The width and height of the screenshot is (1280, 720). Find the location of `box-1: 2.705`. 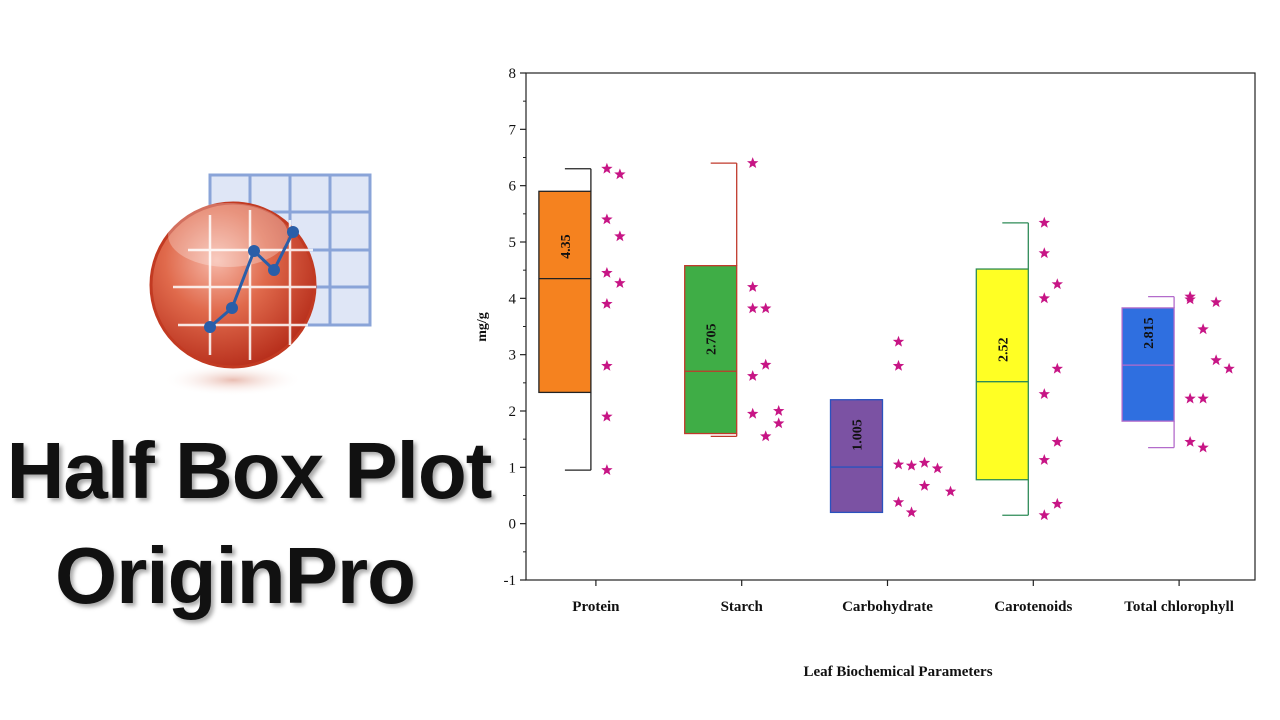

box-1: 2.705 is located at coordinates (711, 300).